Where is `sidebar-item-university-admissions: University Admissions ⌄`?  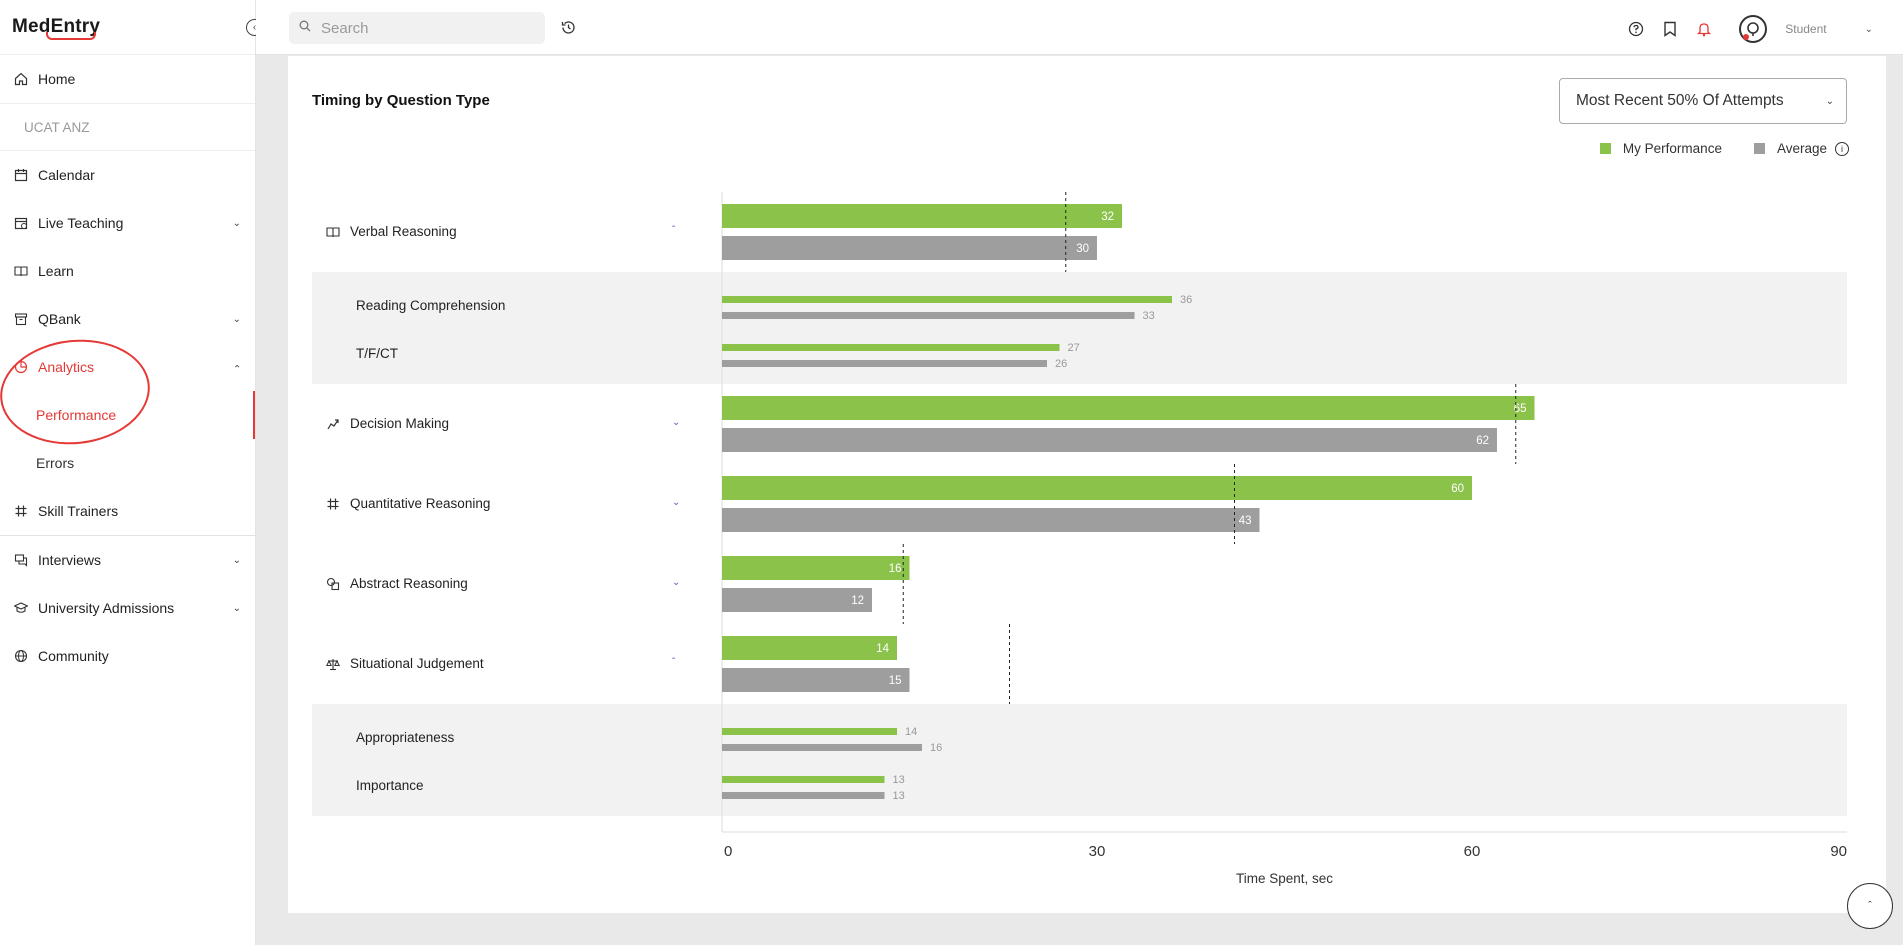 sidebar-item-university-admissions: University Admissions ⌄ is located at coordinates (127, 608).